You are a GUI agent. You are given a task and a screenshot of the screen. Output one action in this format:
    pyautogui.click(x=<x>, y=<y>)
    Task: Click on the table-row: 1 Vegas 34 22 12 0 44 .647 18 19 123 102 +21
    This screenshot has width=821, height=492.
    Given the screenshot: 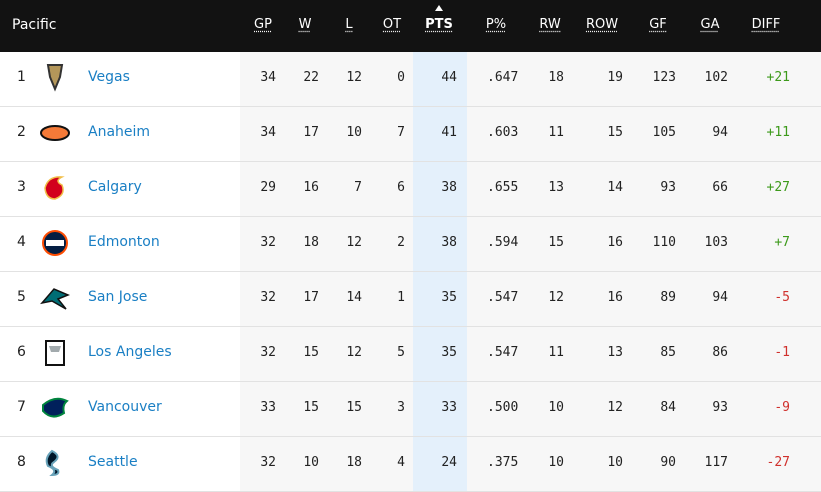 What is the action you would take?
    pyautogui.click(x=410, y=79)
    